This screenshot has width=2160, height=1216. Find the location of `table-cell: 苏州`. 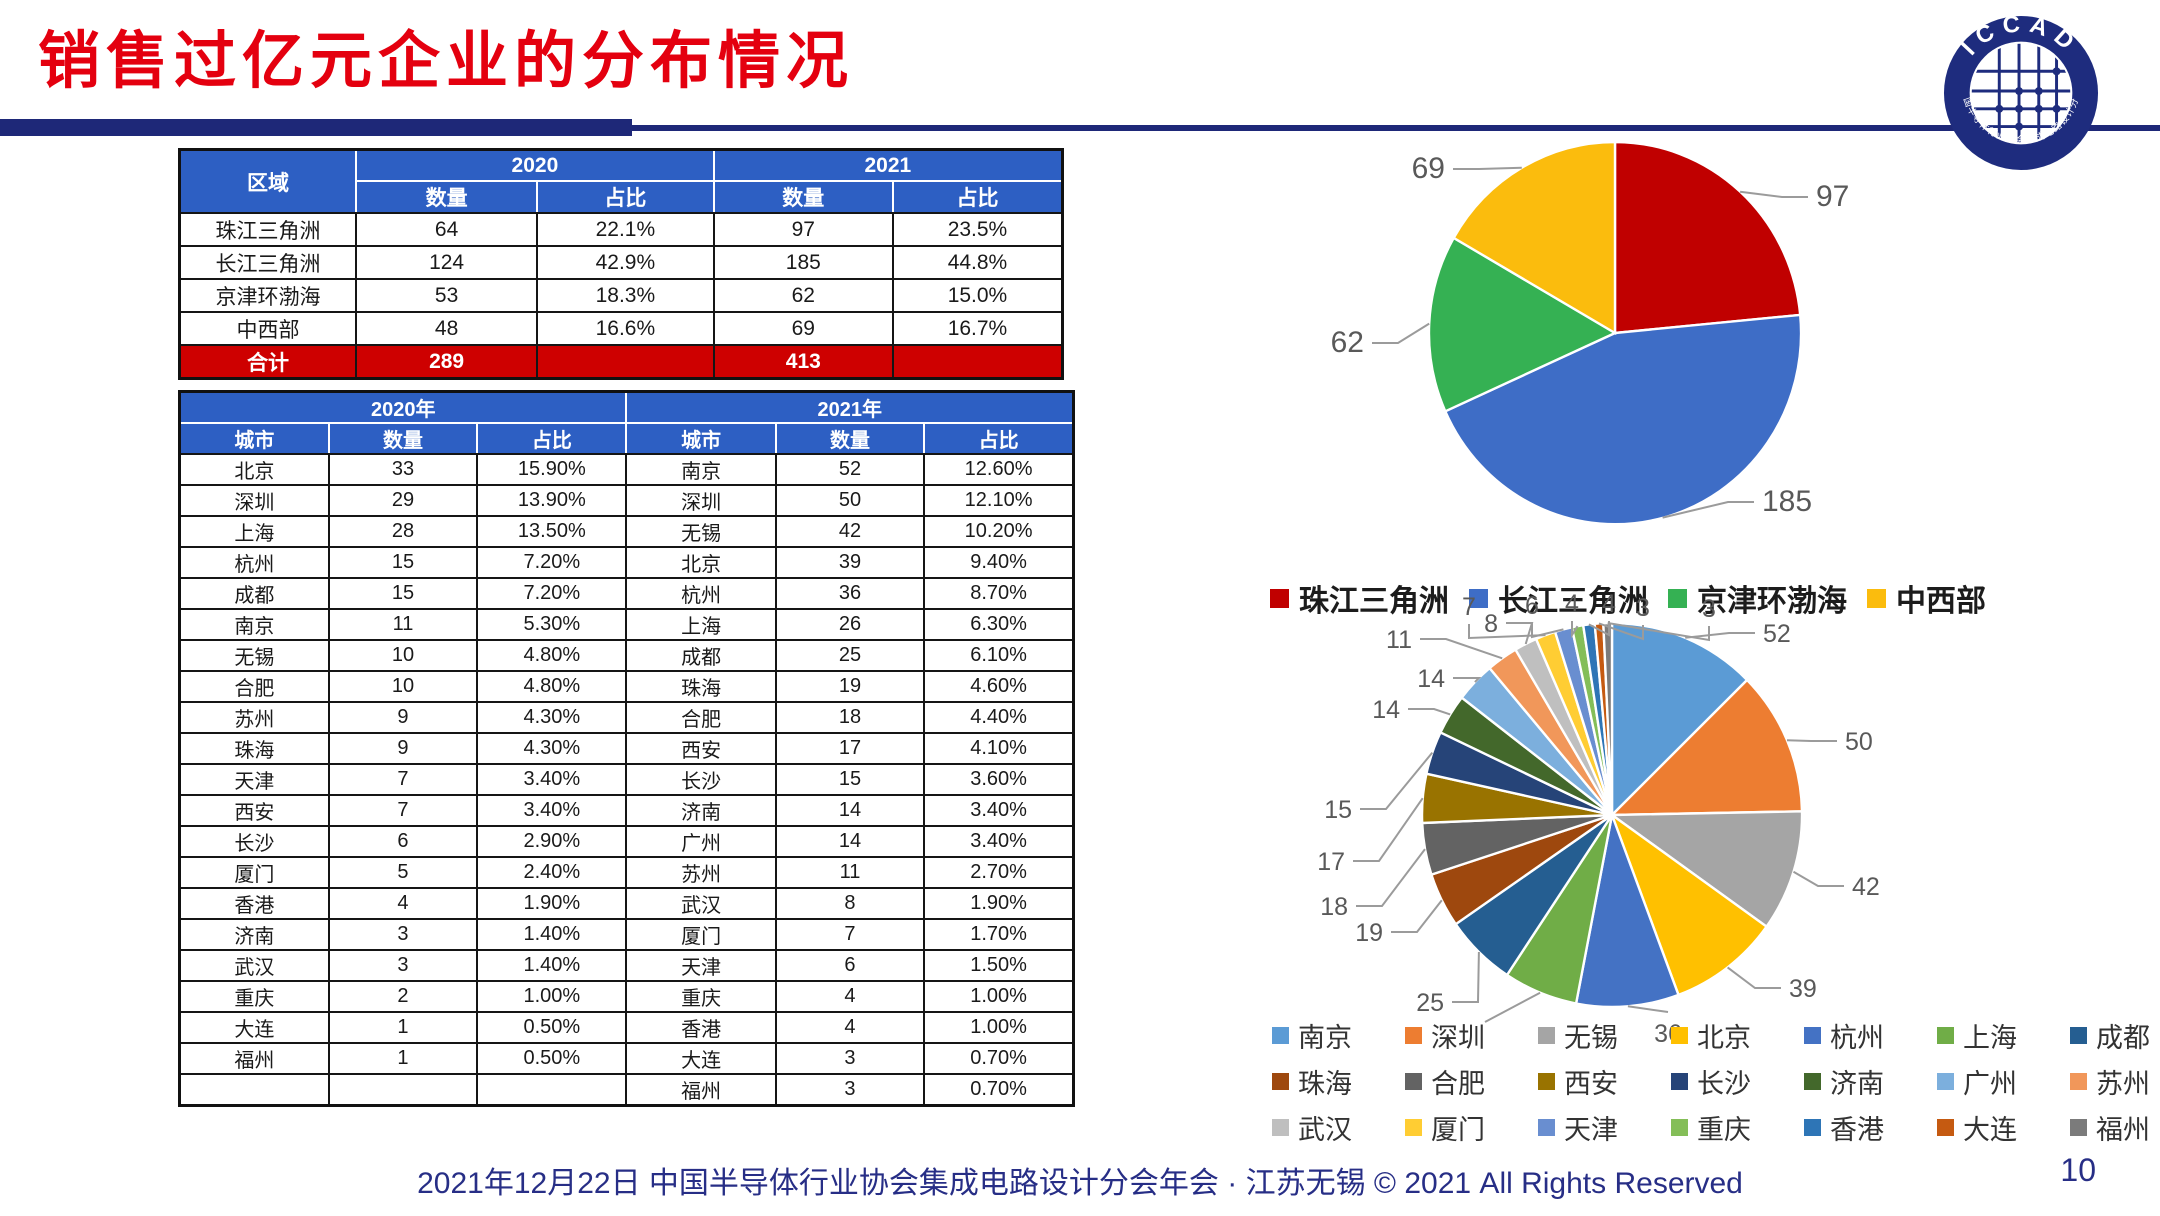

table-cell: 苏州 is located at coordinates (254, 717).